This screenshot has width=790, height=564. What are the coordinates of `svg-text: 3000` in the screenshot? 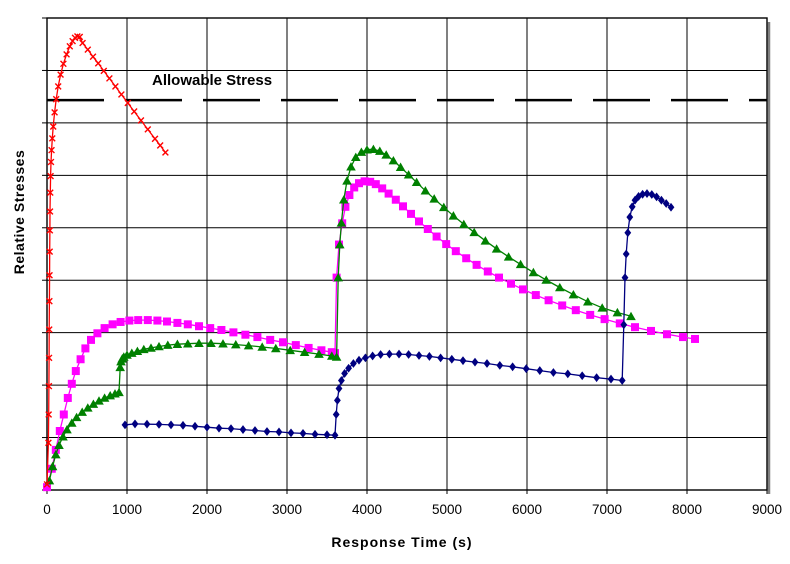 It's located at (287, 509).